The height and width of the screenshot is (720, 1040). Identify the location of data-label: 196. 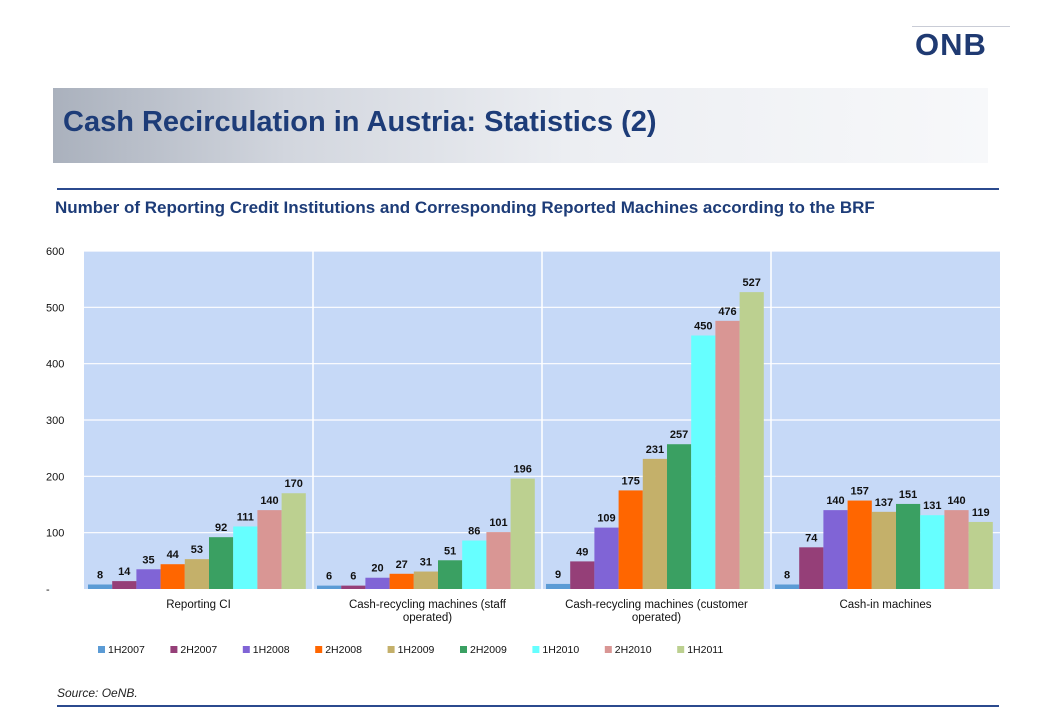
(523, 470).